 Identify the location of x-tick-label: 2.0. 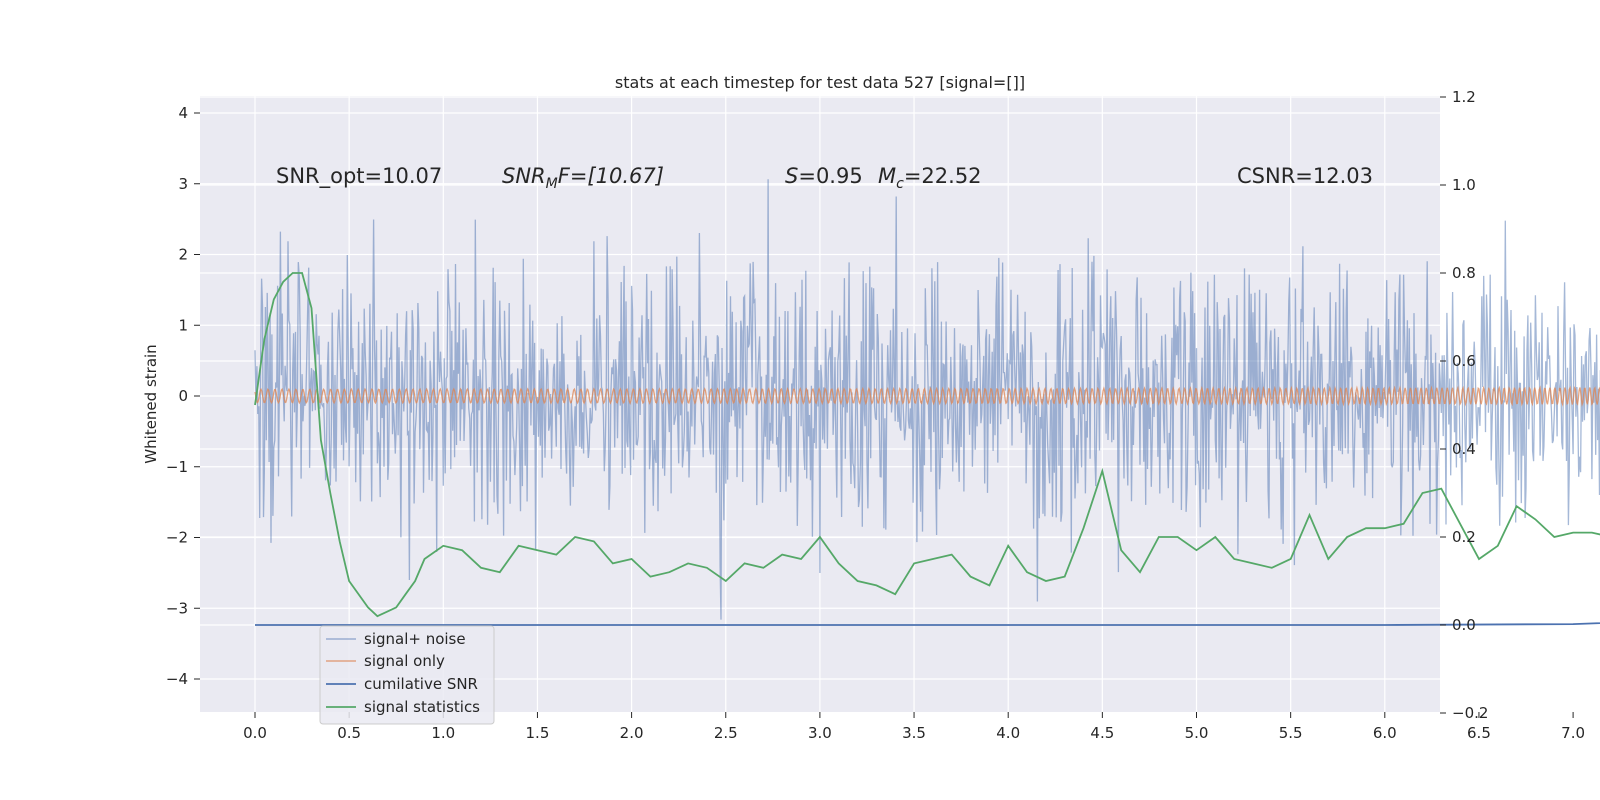
(632, 733).